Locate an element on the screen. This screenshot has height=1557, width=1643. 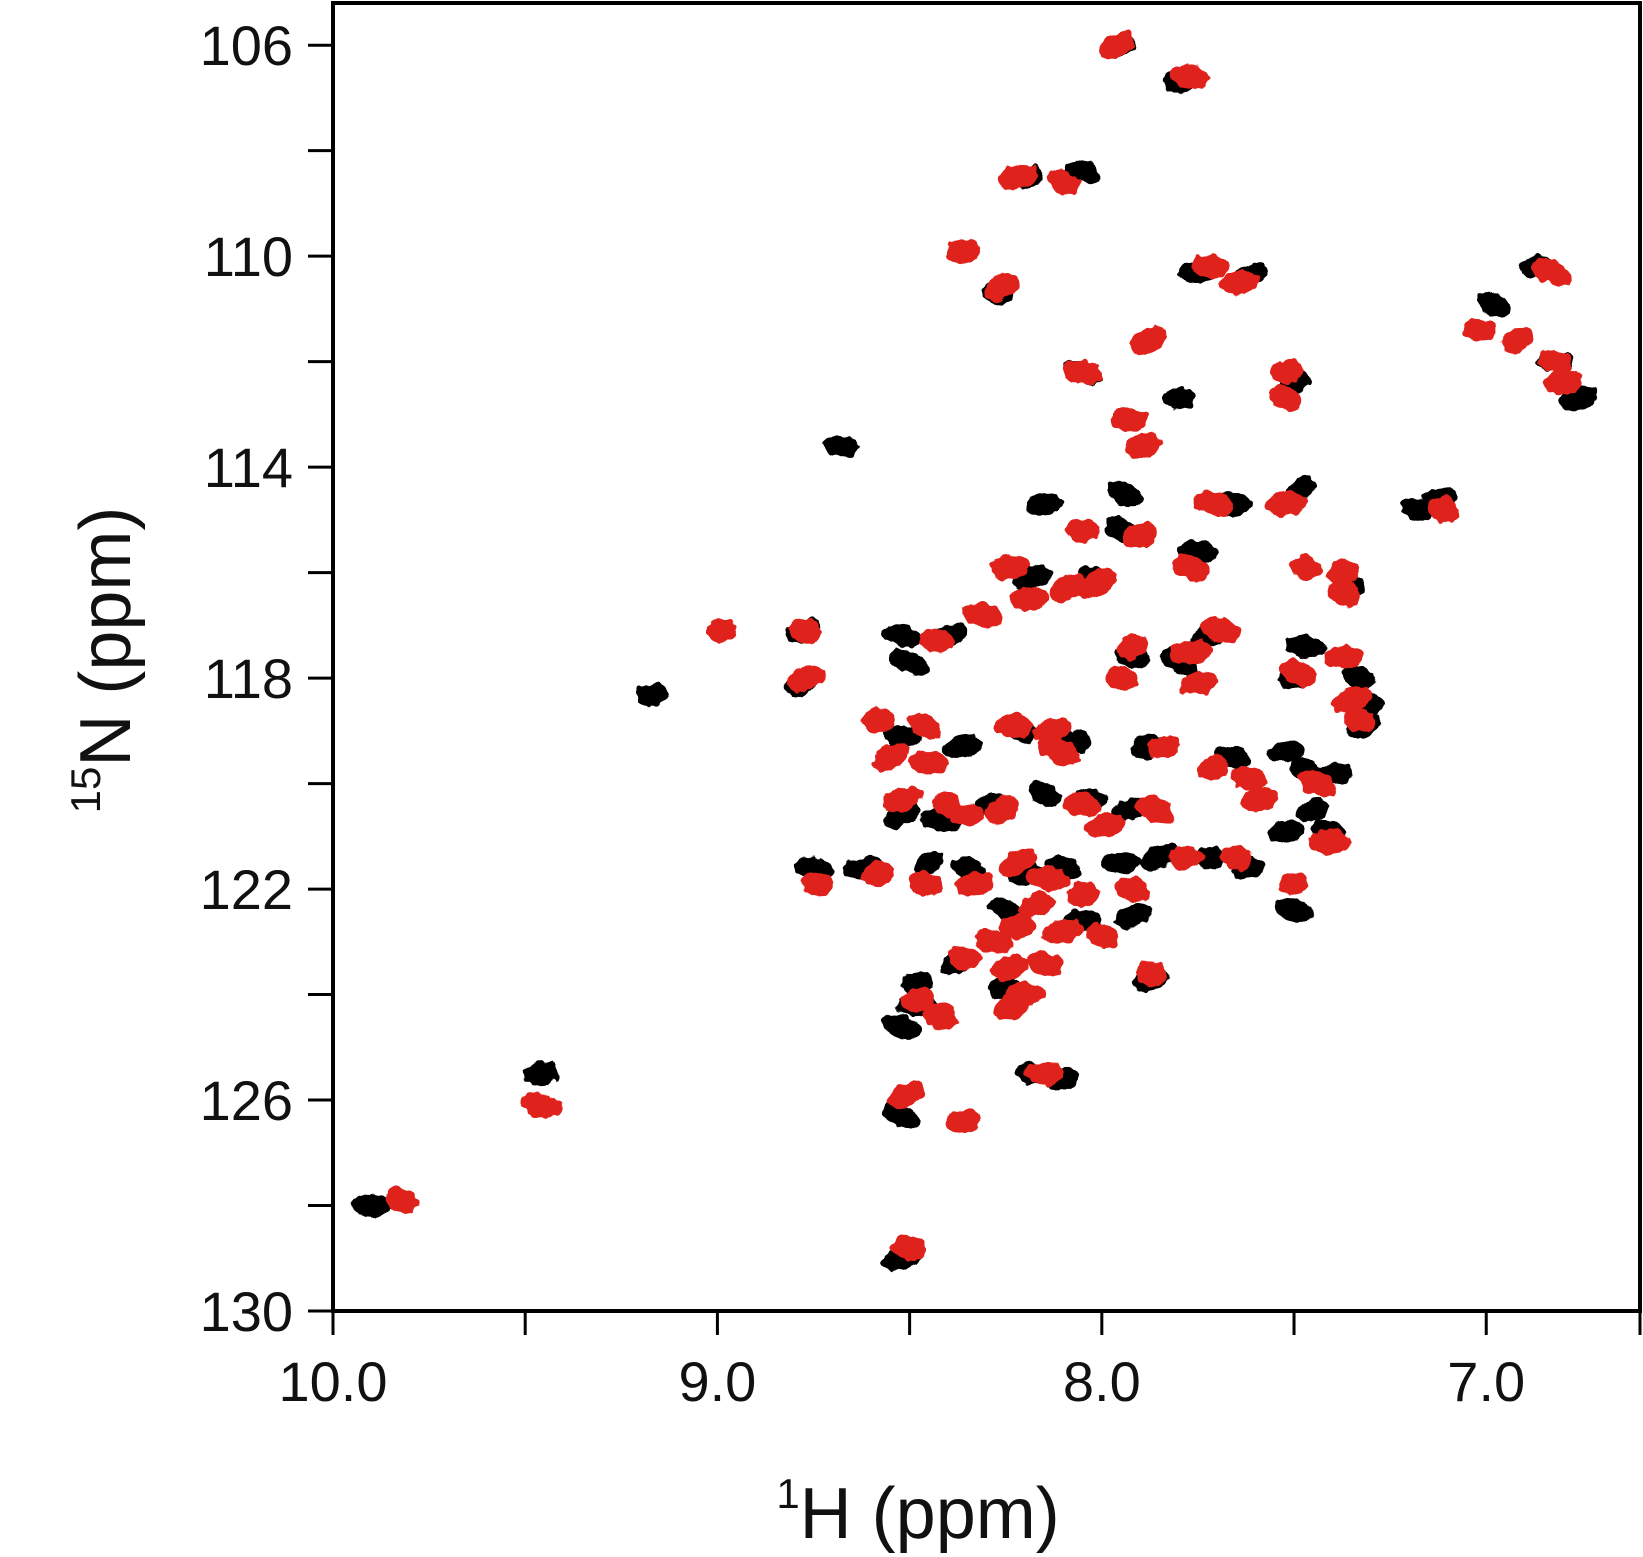
y-tick-label: 106 is located at coordinates (246, 45).